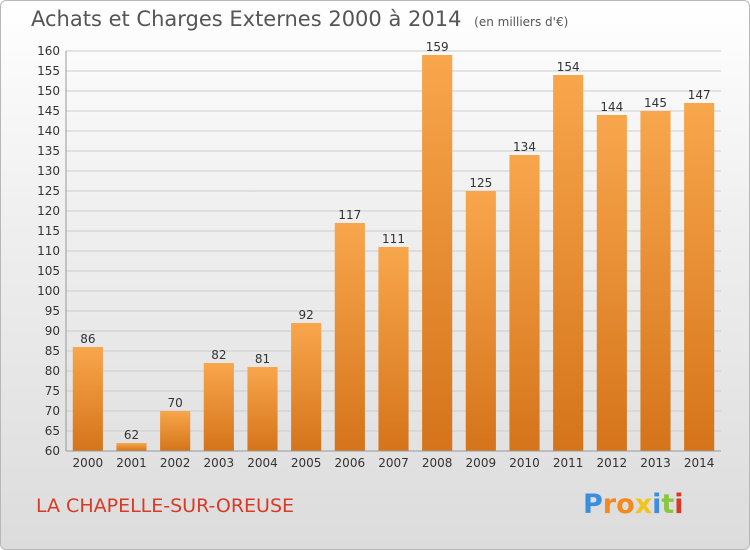 The width and height of the screenshot is (750, 550). Describe the element at coordinates (655, 463) in the screenshot. I see `x-tick-label: 2013` at that location.